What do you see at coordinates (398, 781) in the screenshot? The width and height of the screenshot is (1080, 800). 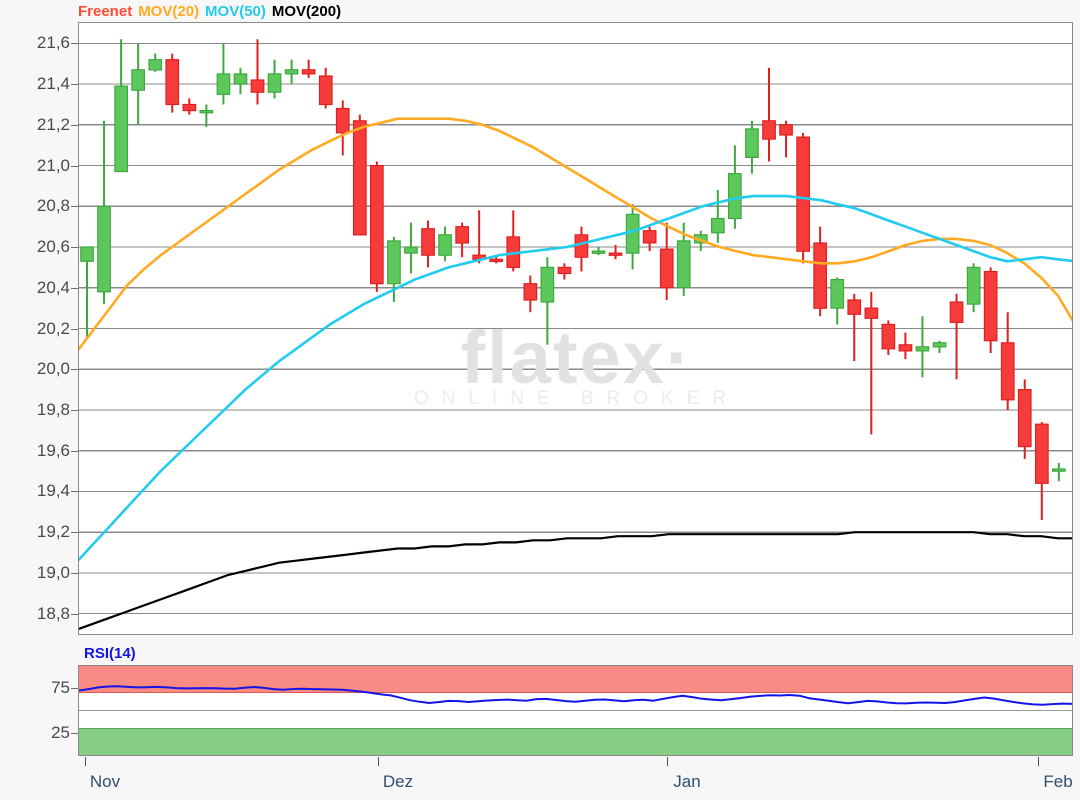 I see `x-axis-label: Dez` at bounding box center [398, 781].